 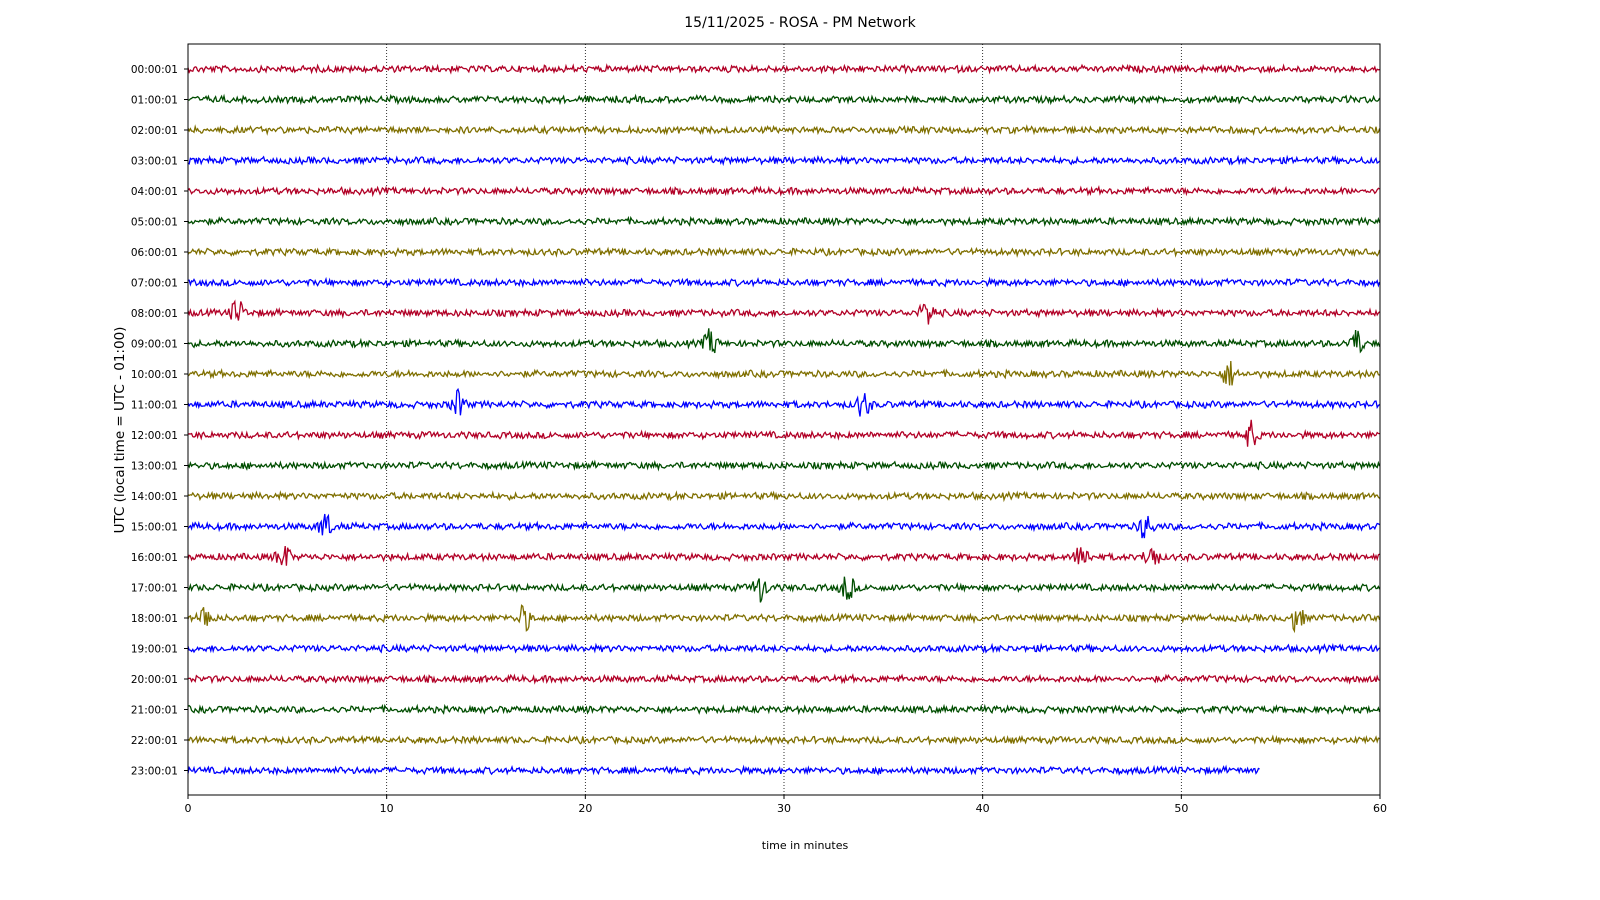 What do you see at coordinates (154, 619) in the screenshot?
I see `y-tick-label: 18:00:01` at bounding box center [154, 619].